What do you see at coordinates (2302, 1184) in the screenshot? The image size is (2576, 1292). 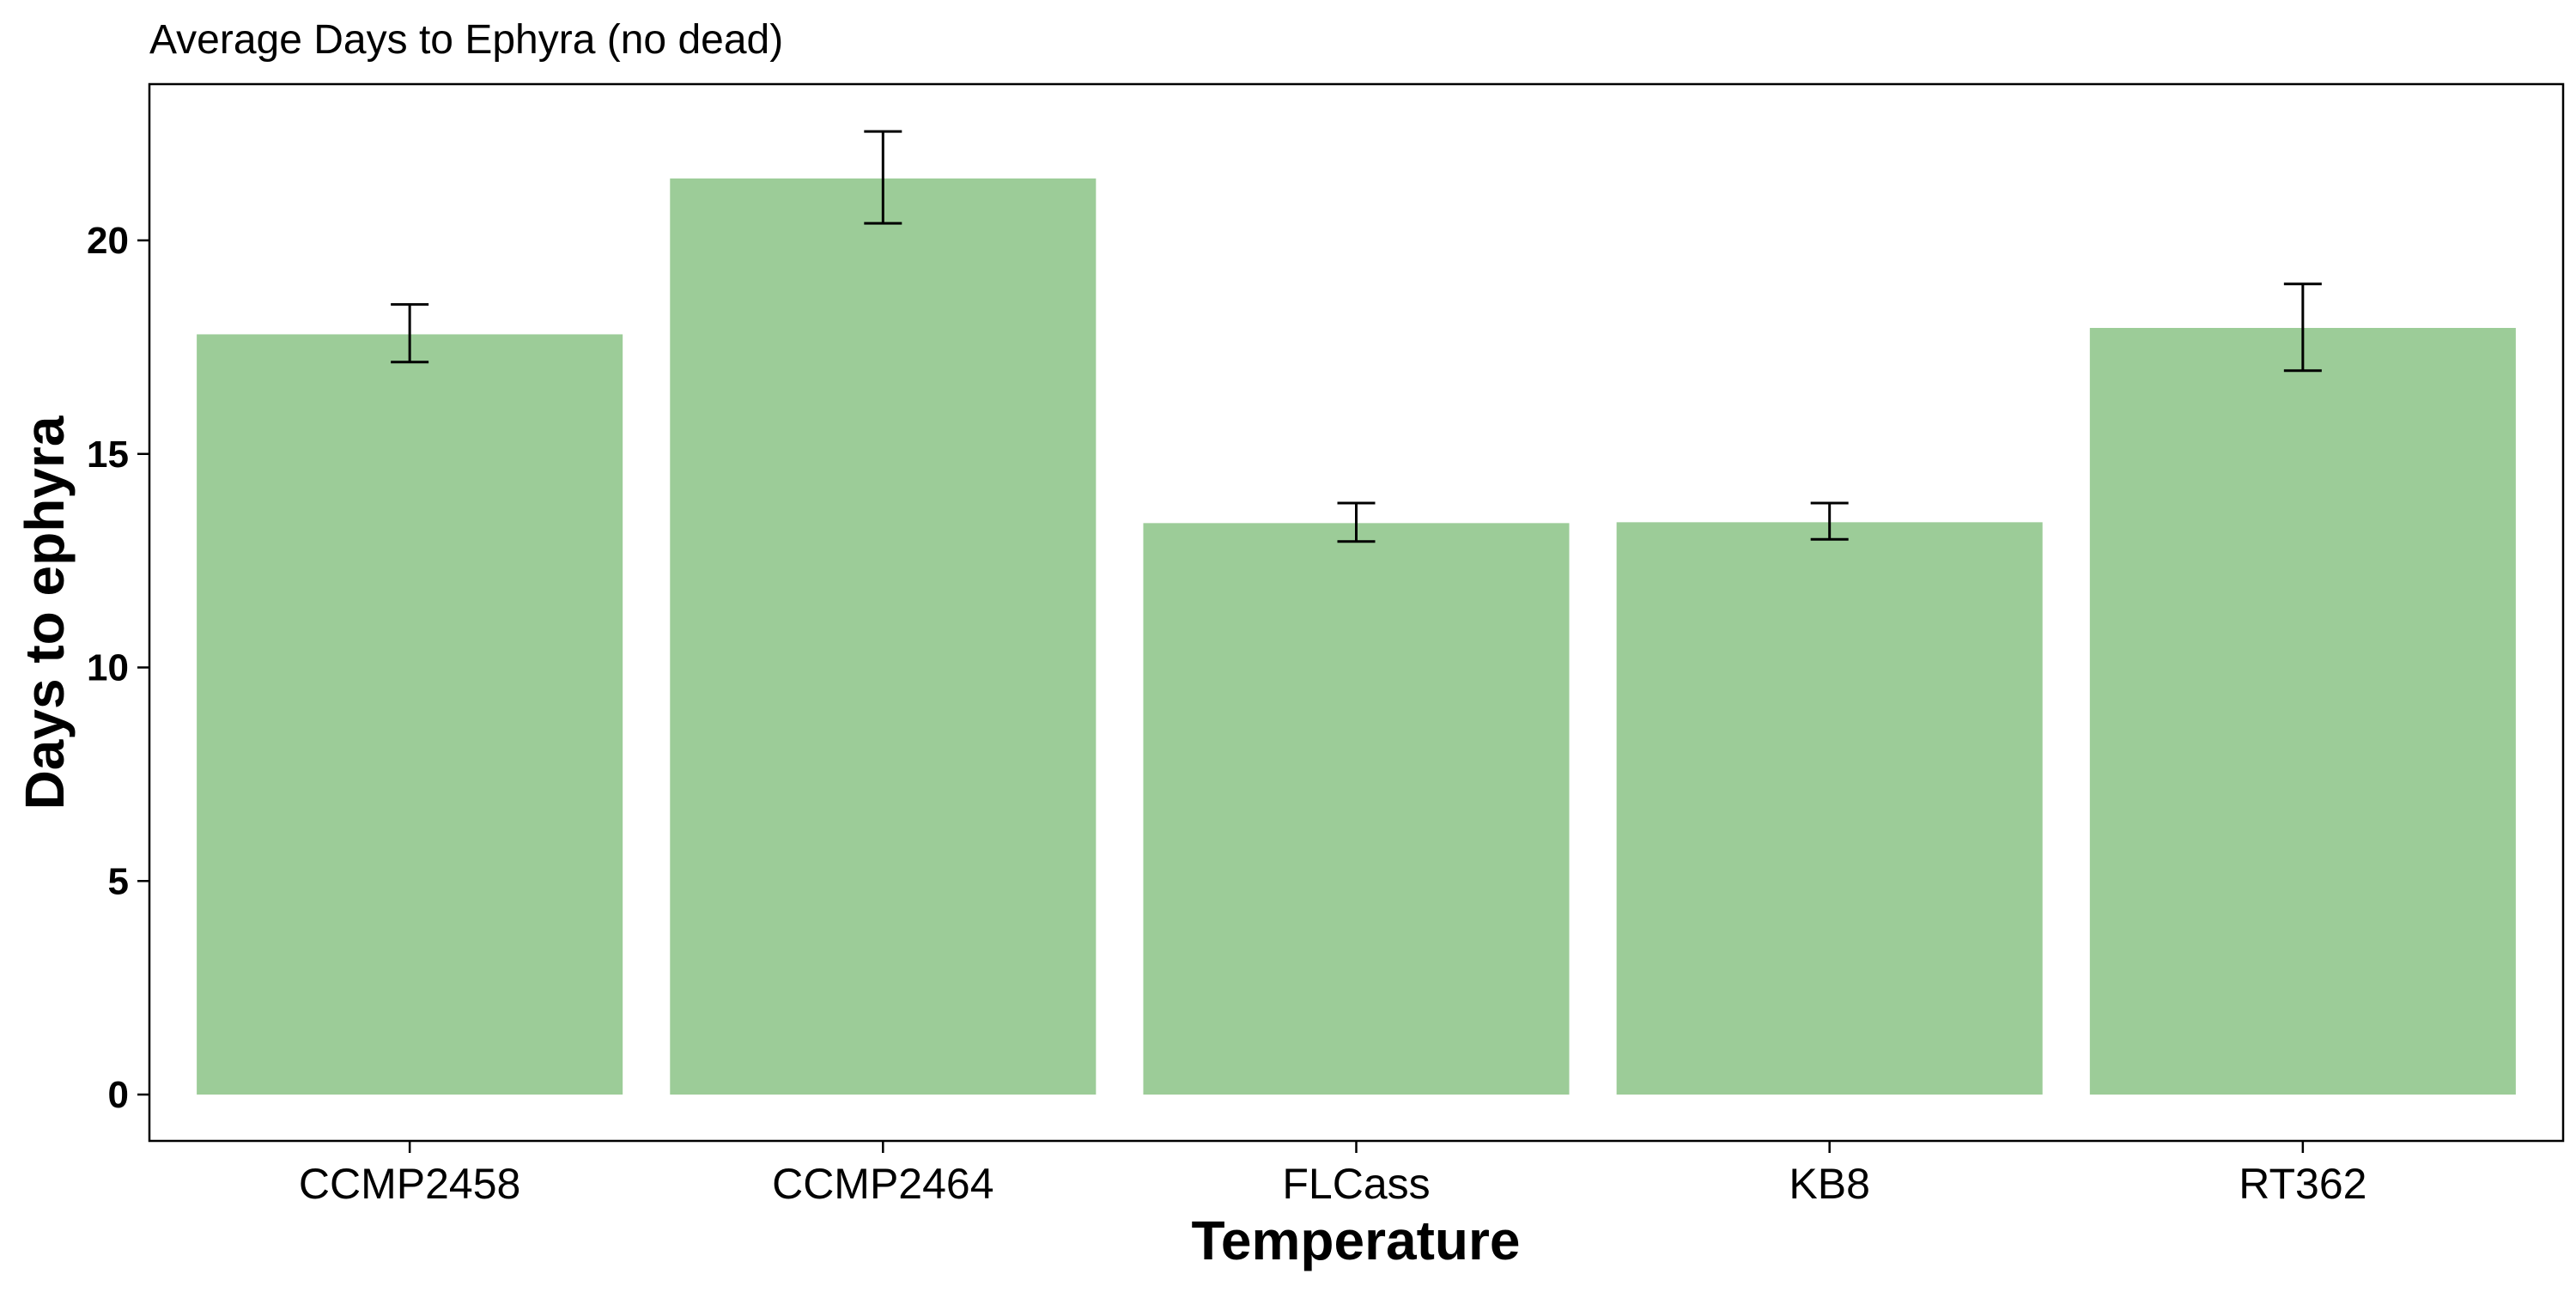 I see `x-tick-label: RT362` at bounding box center [2302, 1184].